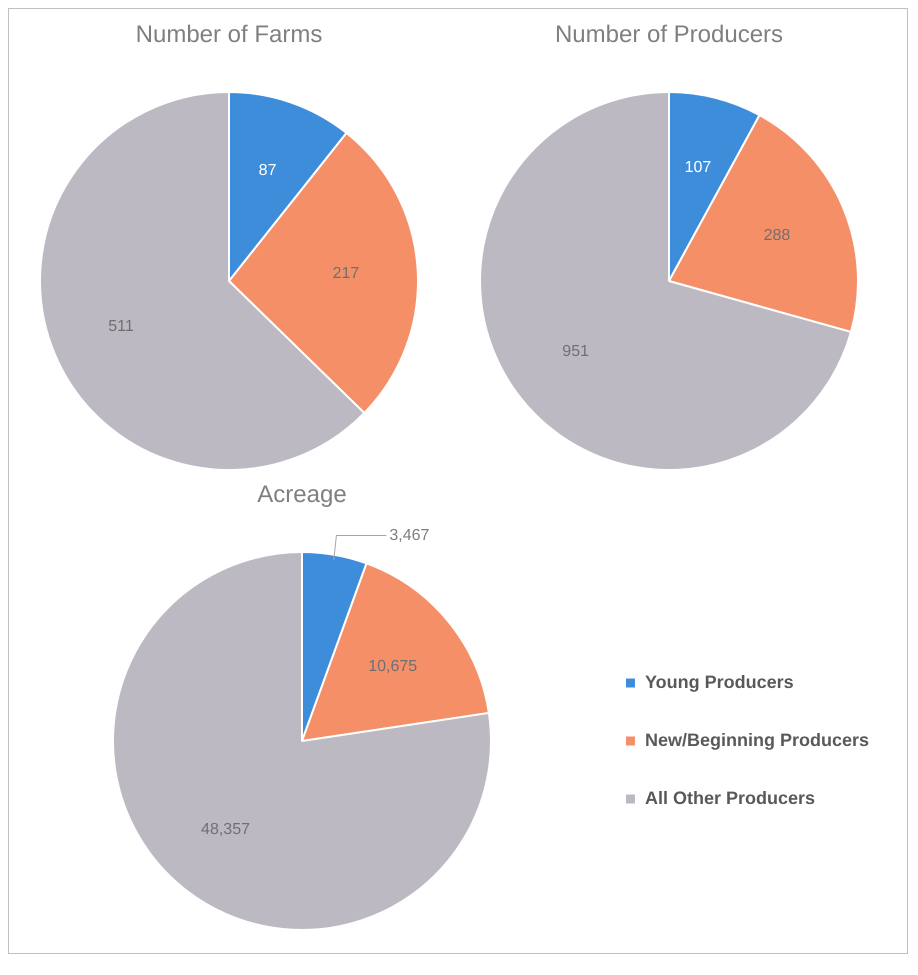 The width and height of the screenshot is (918, 975). I want to click on data-label: 951, so click(576, 351).